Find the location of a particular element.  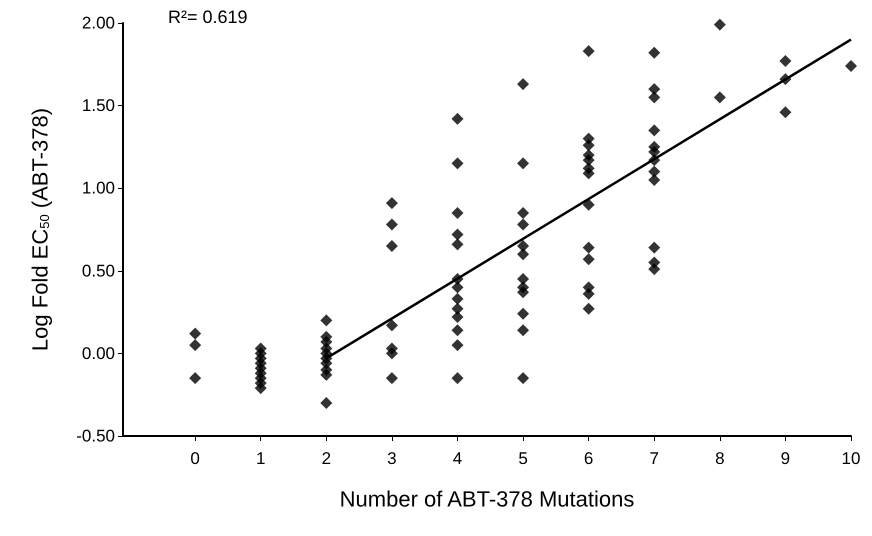

y-tick-label: 1.00 is located at coordinates (98, 188).